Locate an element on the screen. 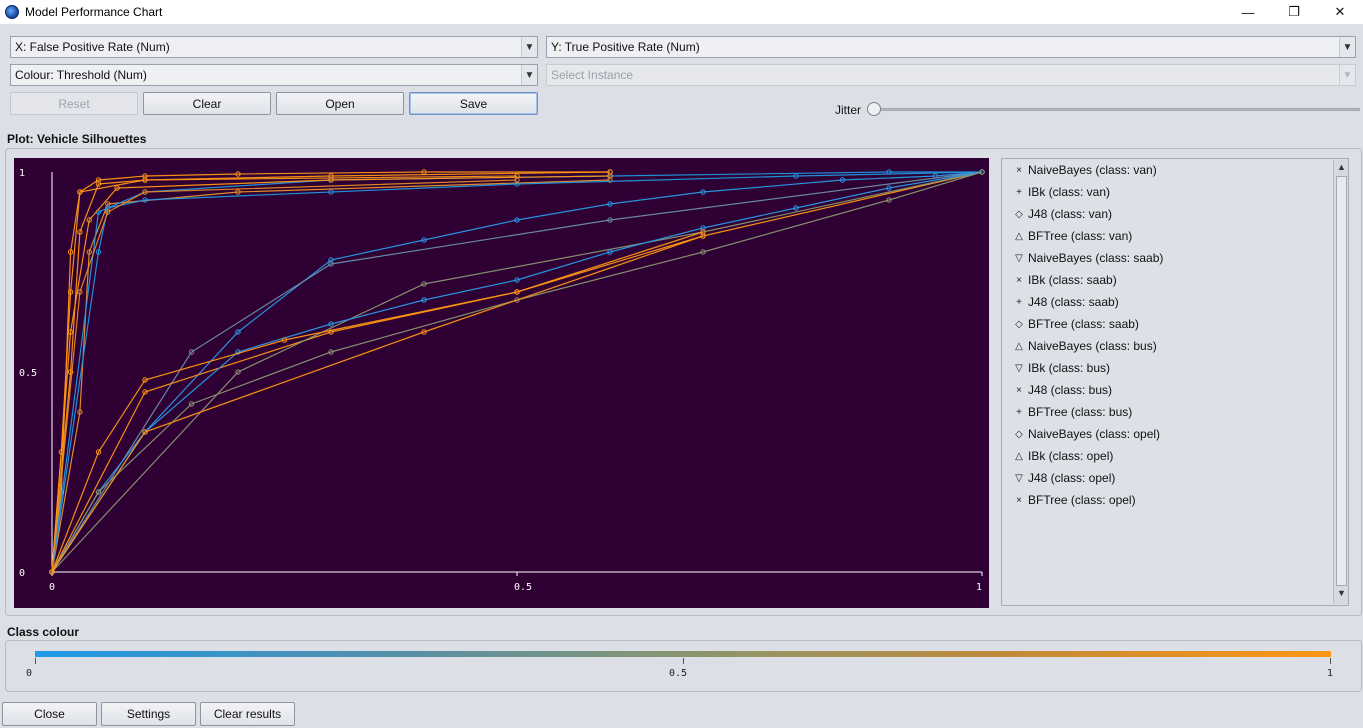 Image resolution: width=1363 pixels, height=728 pixels. legend-item: ▽ NaiveBayes (class: saab) is located at coordinates (1087, 258).